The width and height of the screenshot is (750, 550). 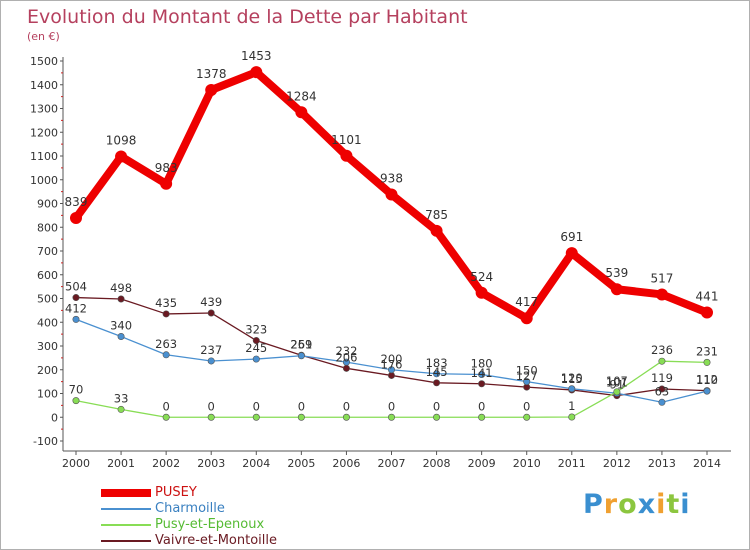 What do you see at coordinates (346, 351) in the screenshot?
I see `data-label: 232` at bounding box center [346, 351].